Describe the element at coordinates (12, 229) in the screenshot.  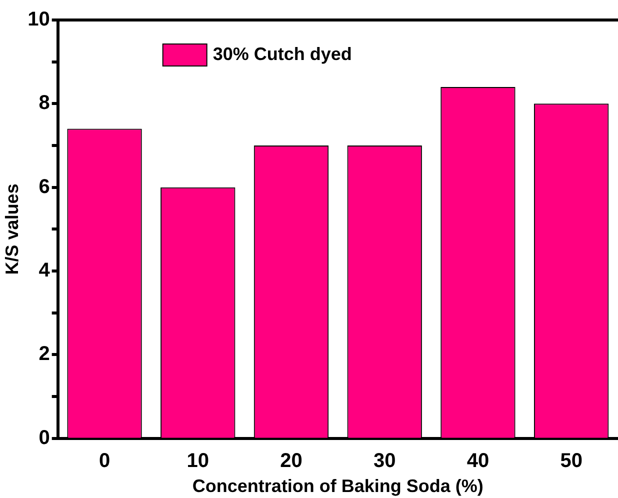
I see `y-axis-title: K/S values` at that location.